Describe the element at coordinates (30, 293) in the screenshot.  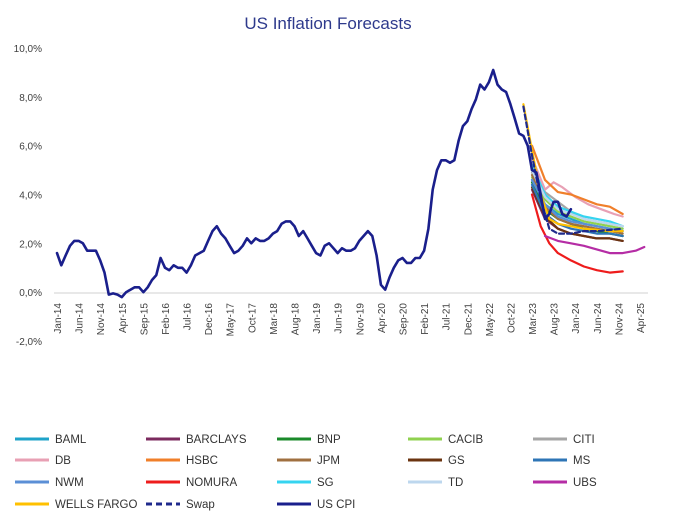
I see `y-tick-label: 0,0%` at that location.